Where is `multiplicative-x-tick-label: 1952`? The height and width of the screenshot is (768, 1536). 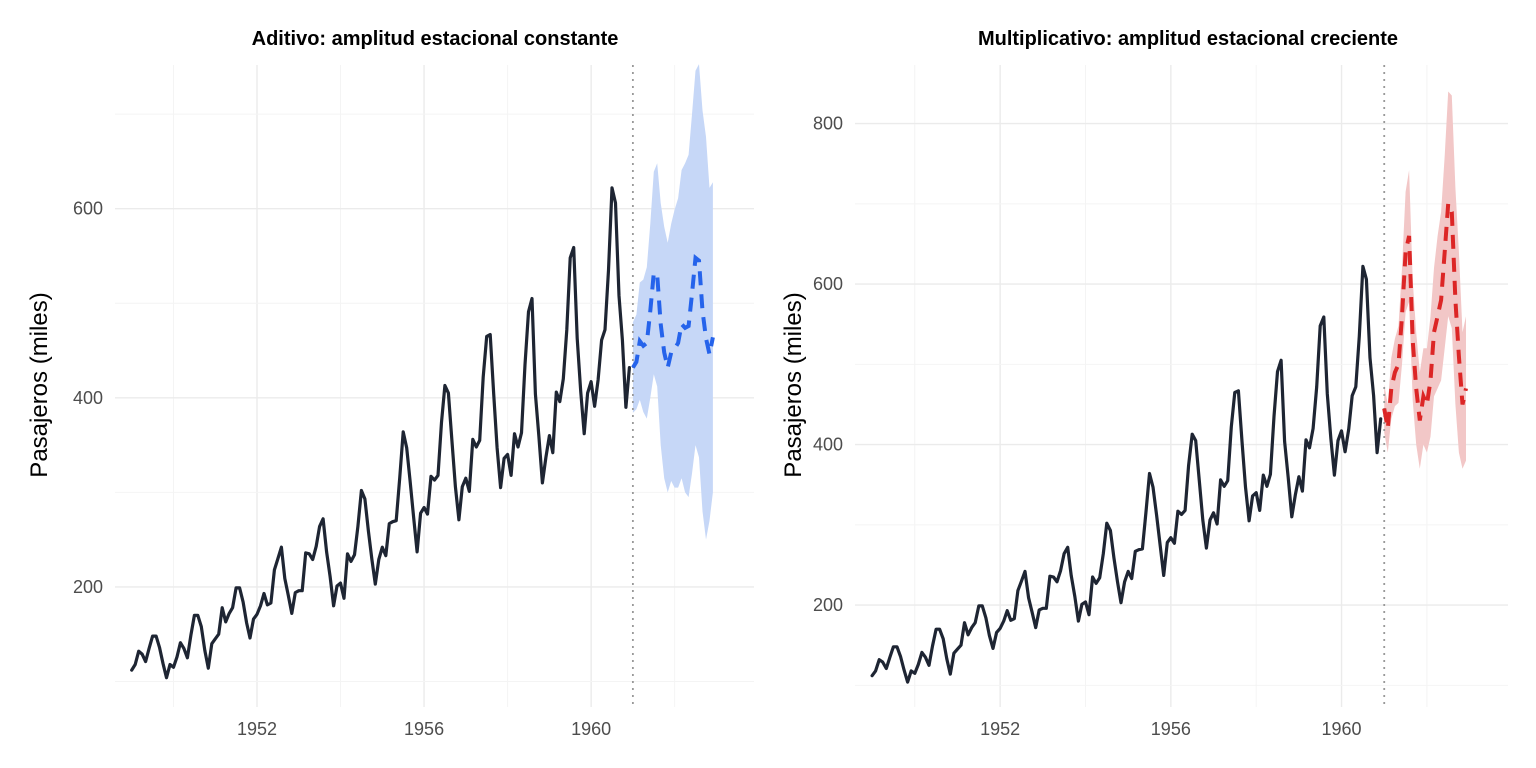
multiplicative-x-tick-label: 1952 is located at coordinates (1000, 729).